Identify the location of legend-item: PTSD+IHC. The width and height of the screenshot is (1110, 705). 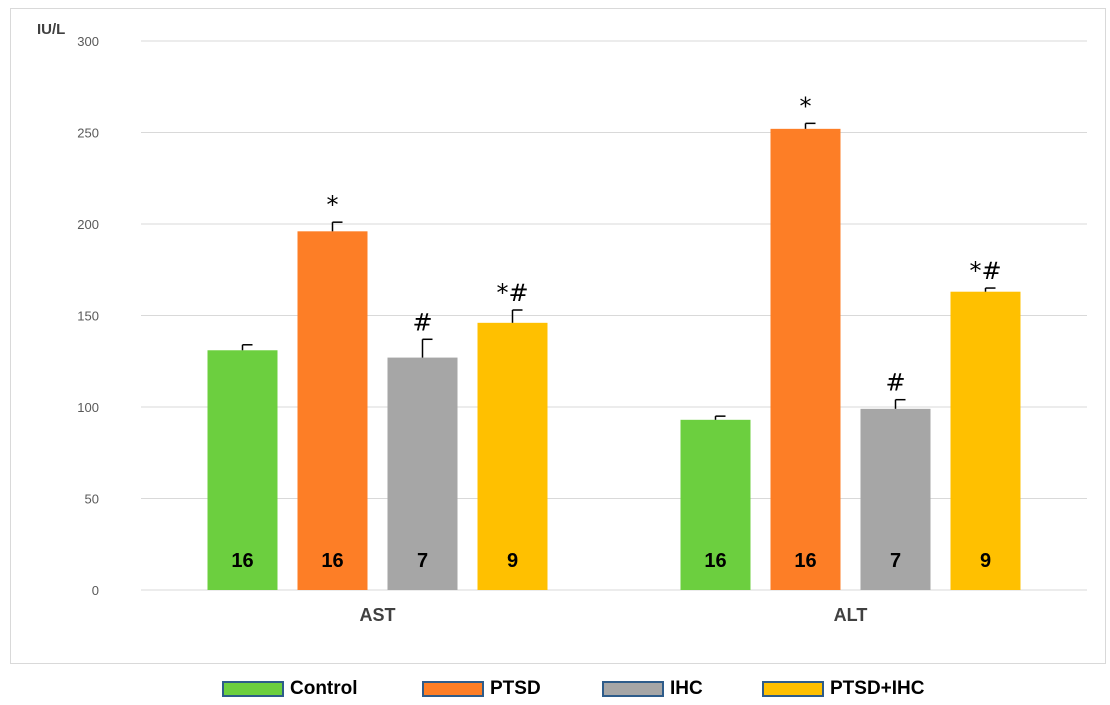
(843, 689).